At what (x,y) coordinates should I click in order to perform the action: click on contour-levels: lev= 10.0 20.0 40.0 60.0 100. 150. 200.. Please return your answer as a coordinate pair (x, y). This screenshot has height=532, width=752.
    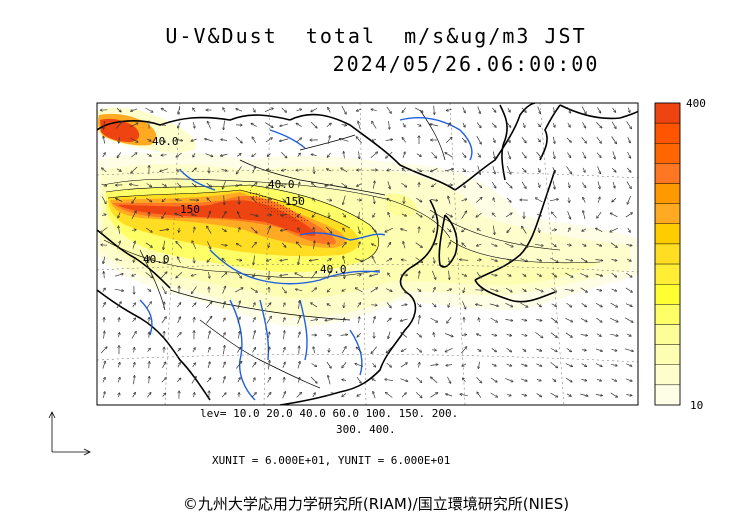
    Looking at the image, I should click on (329, 413).